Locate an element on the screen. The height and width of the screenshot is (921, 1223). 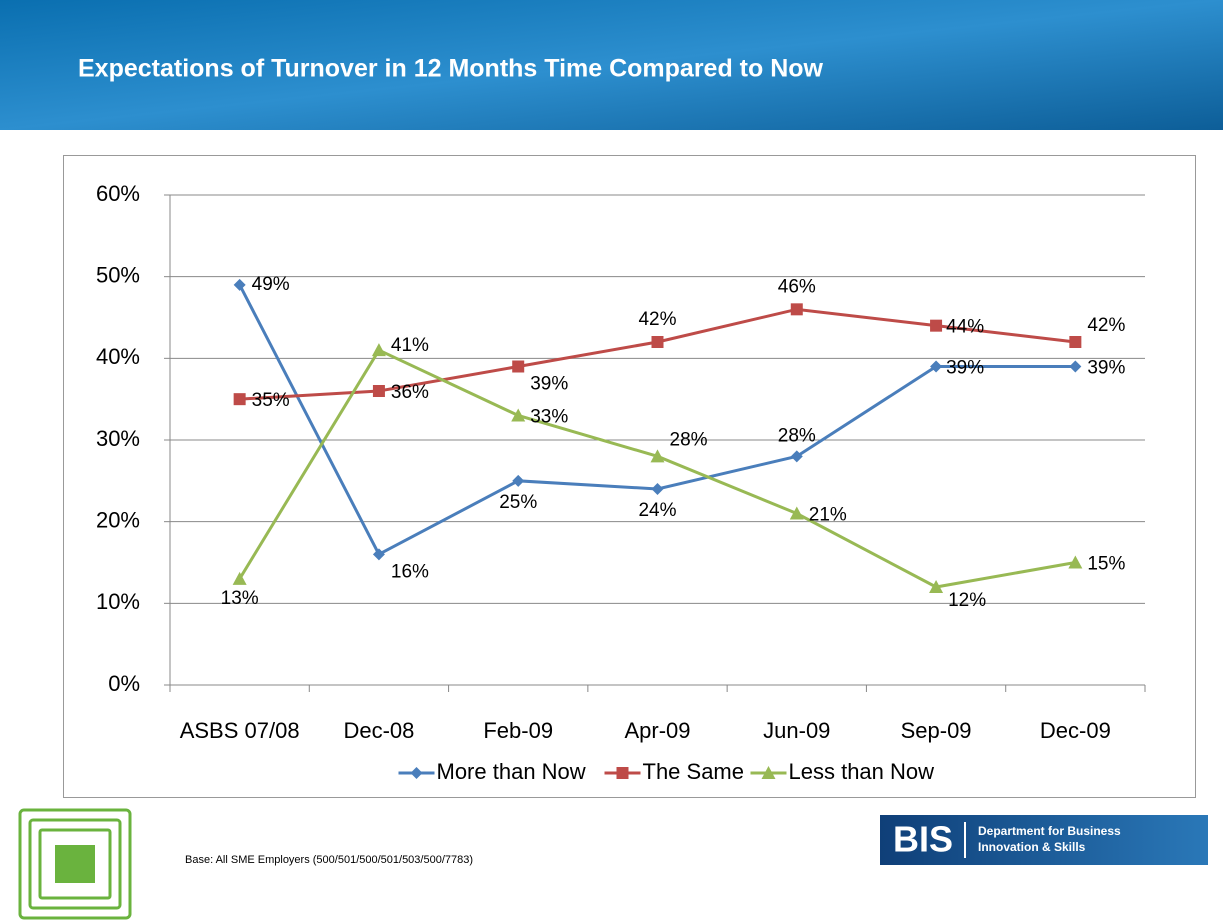
y-tick-label: 20% is located at coordinates (118, 519).